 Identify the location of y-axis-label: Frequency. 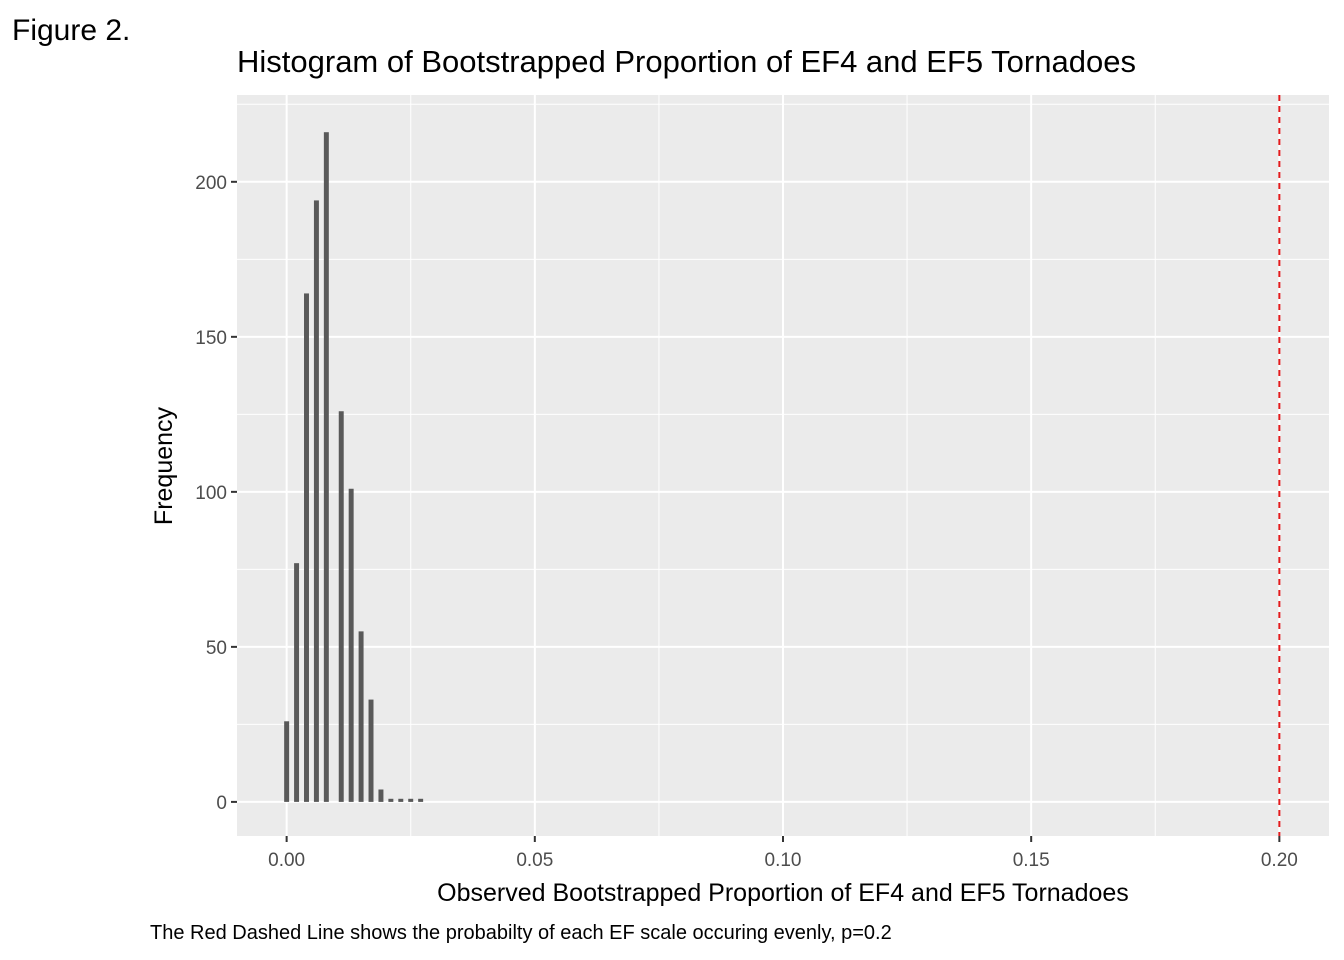
(164, 465).